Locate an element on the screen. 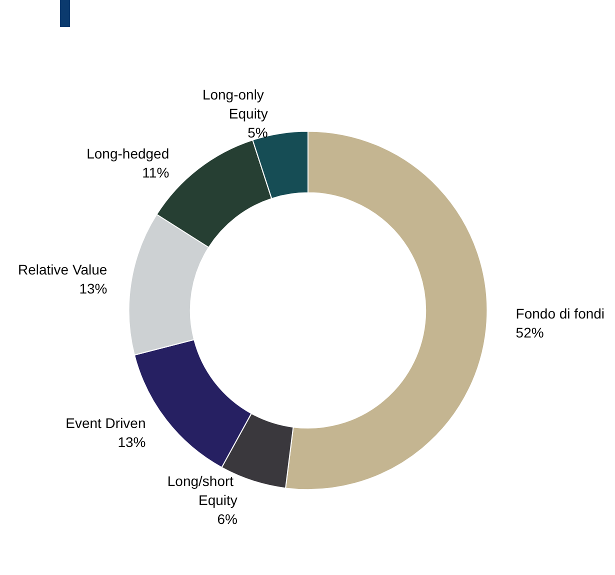 Image resolution: width=615 pixels, height=575 pixels. data-label: 6% is located at coordinates (227, 518).